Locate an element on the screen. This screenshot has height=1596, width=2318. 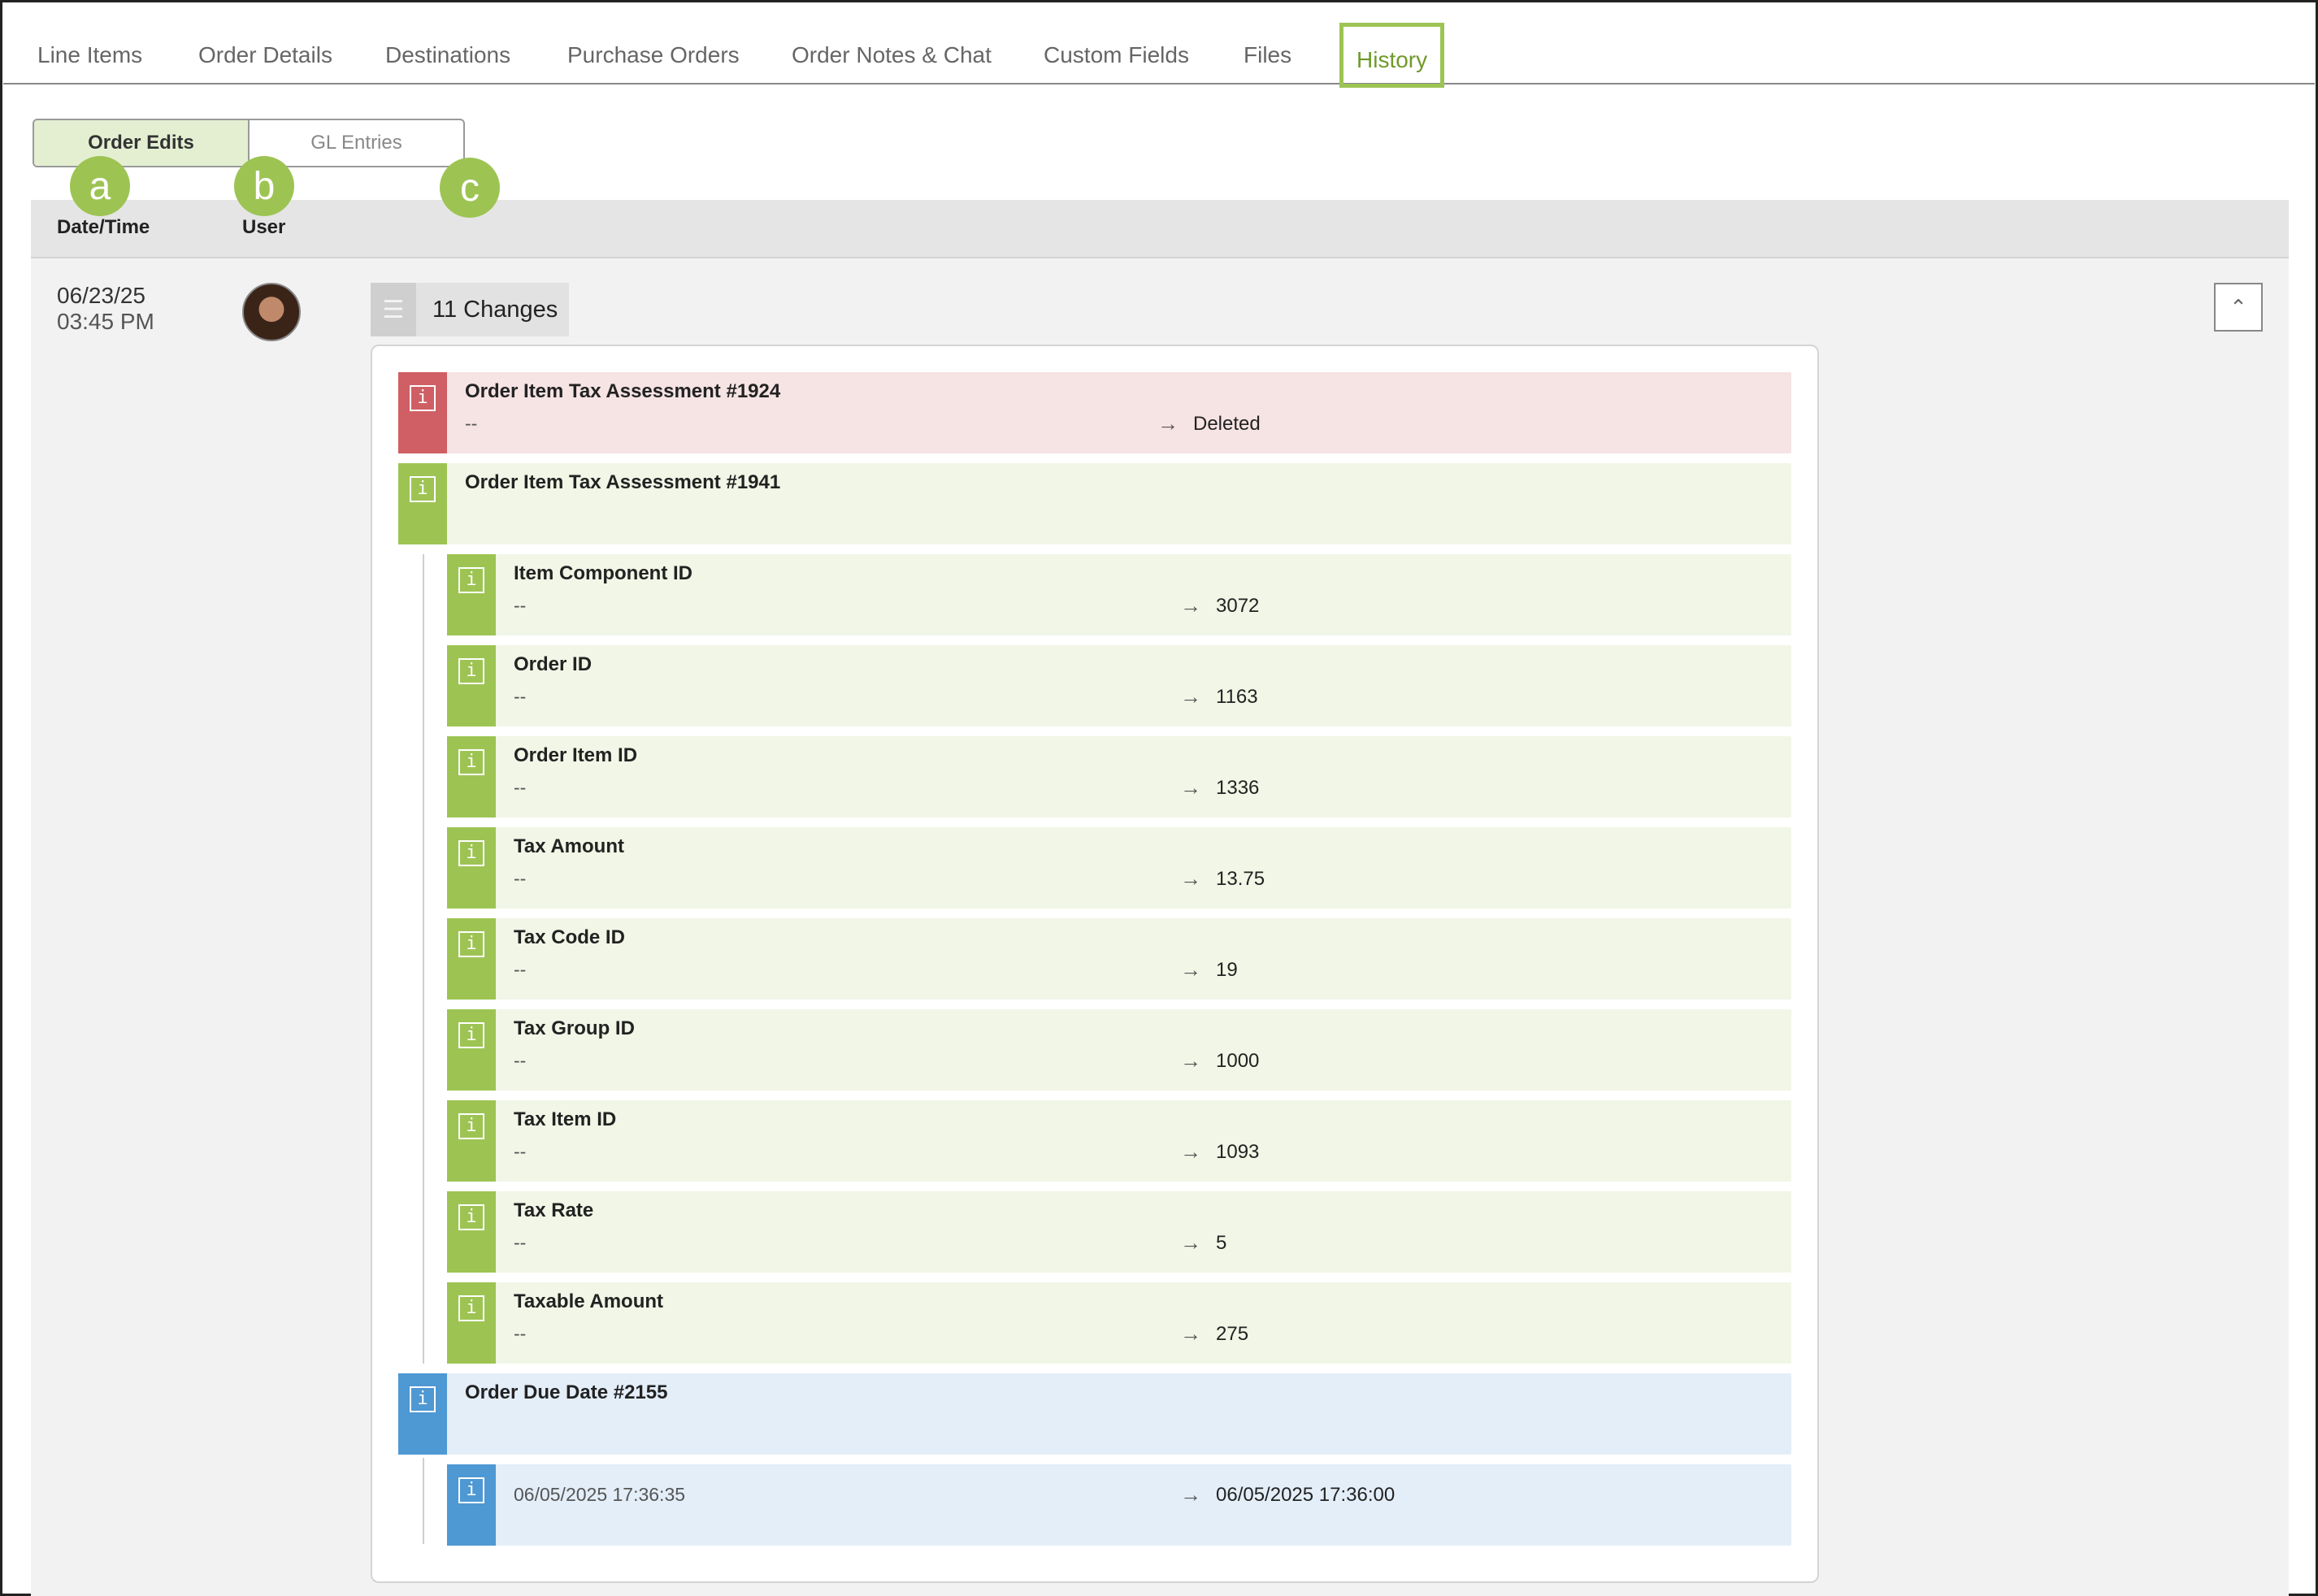
change-body: Order ID -- → 1163 is located at coordinates (1143, 685).